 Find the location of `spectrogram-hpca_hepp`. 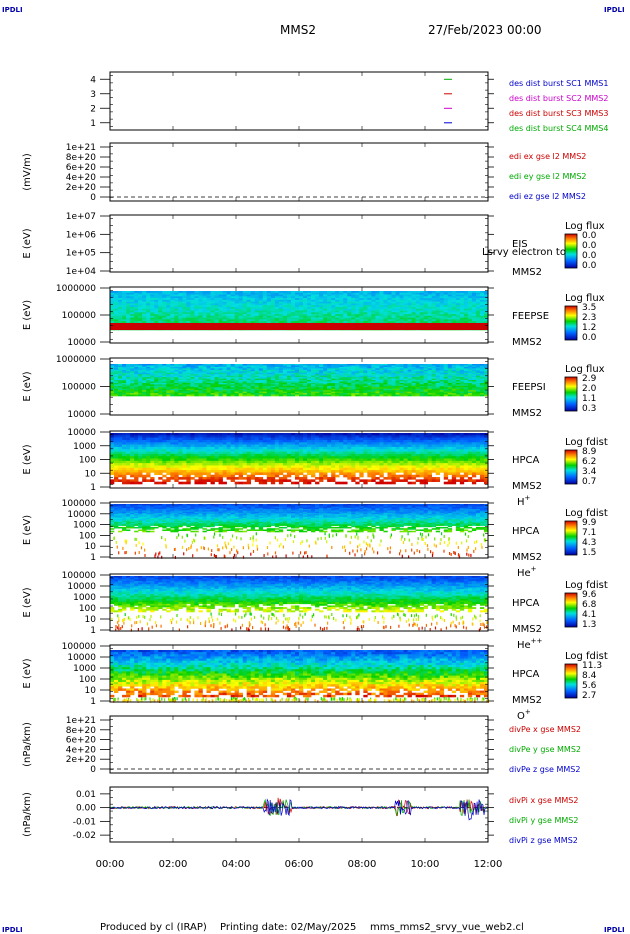

spectrogram-hpca_hepp is located at coordinates (299, 604).